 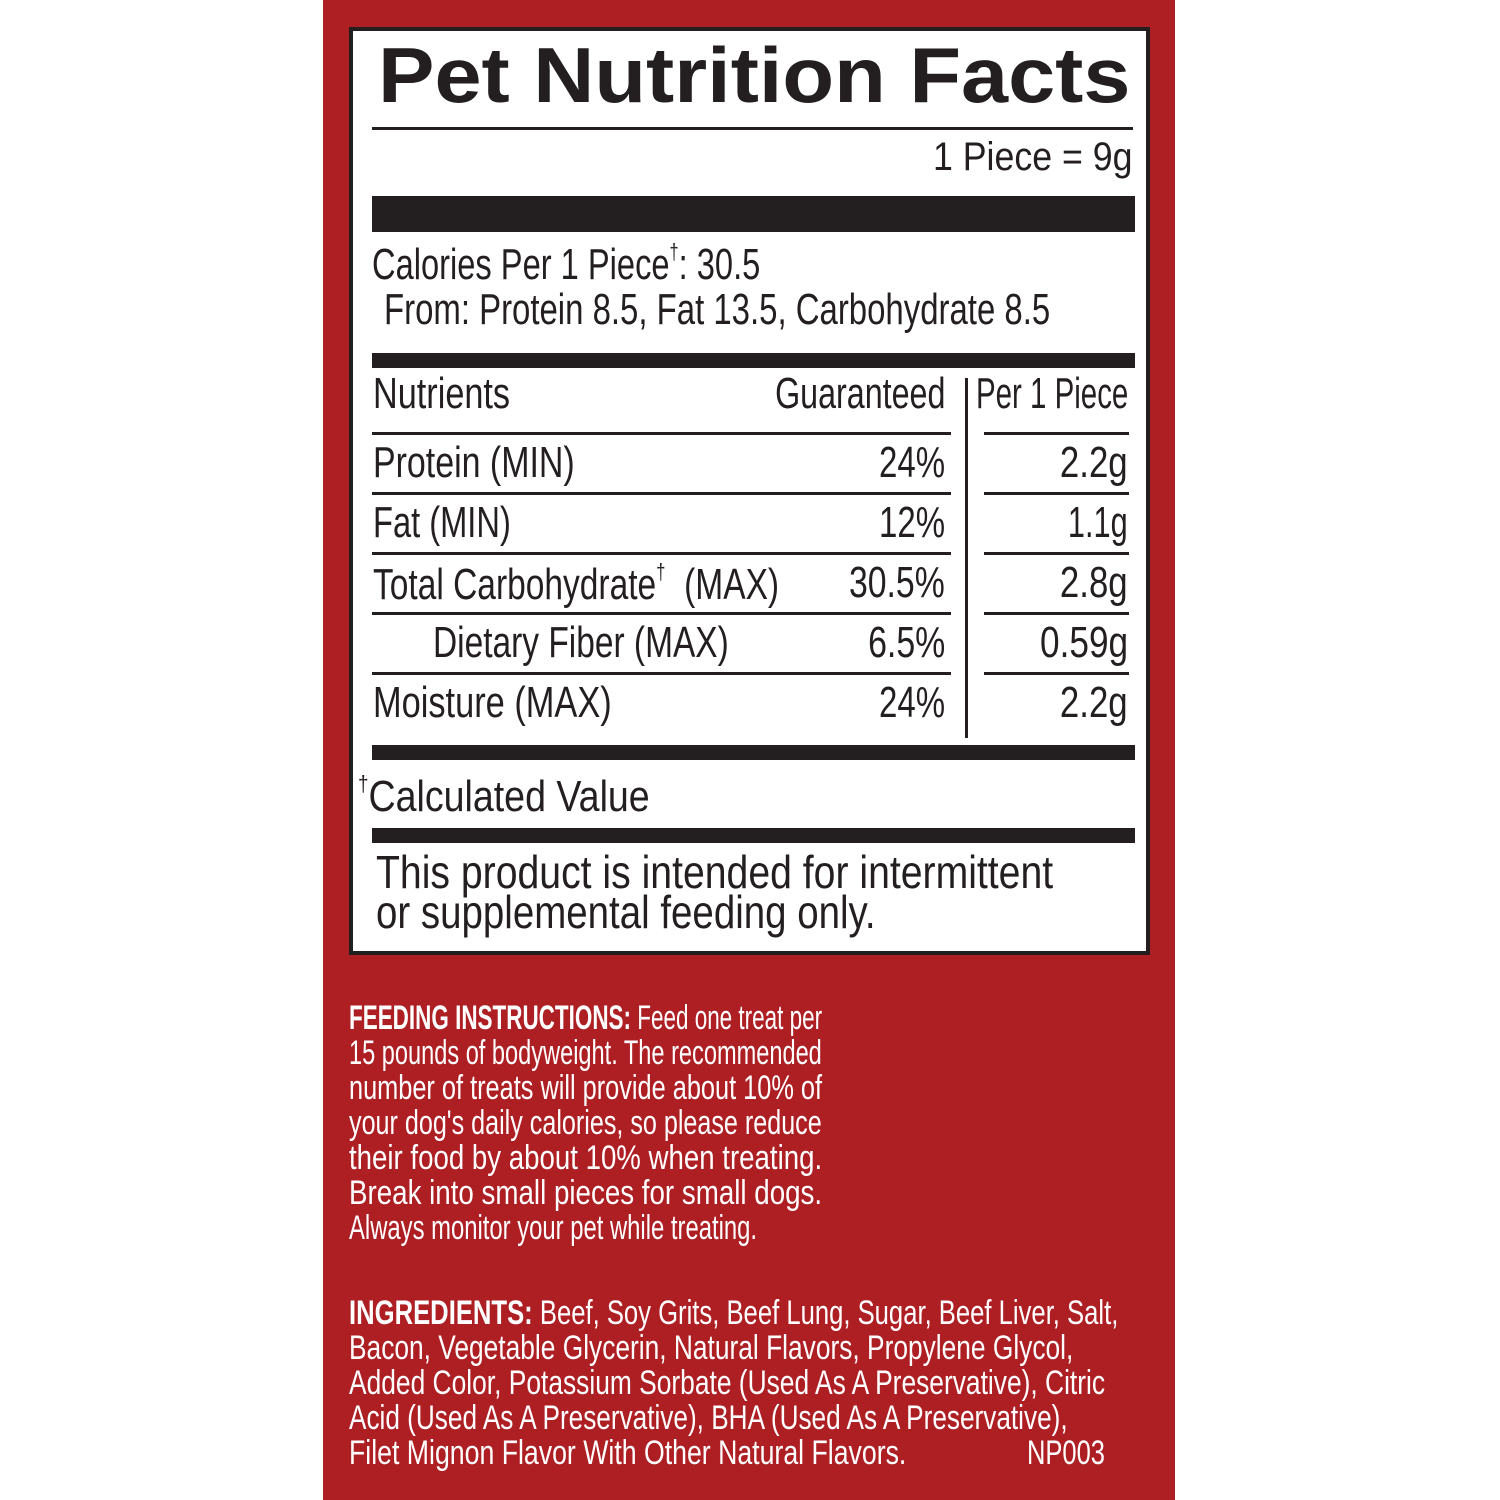 What do you see at coordinates (966, 558) in the screenshot?
I see `column-divider` at bounding box center [966, 558].